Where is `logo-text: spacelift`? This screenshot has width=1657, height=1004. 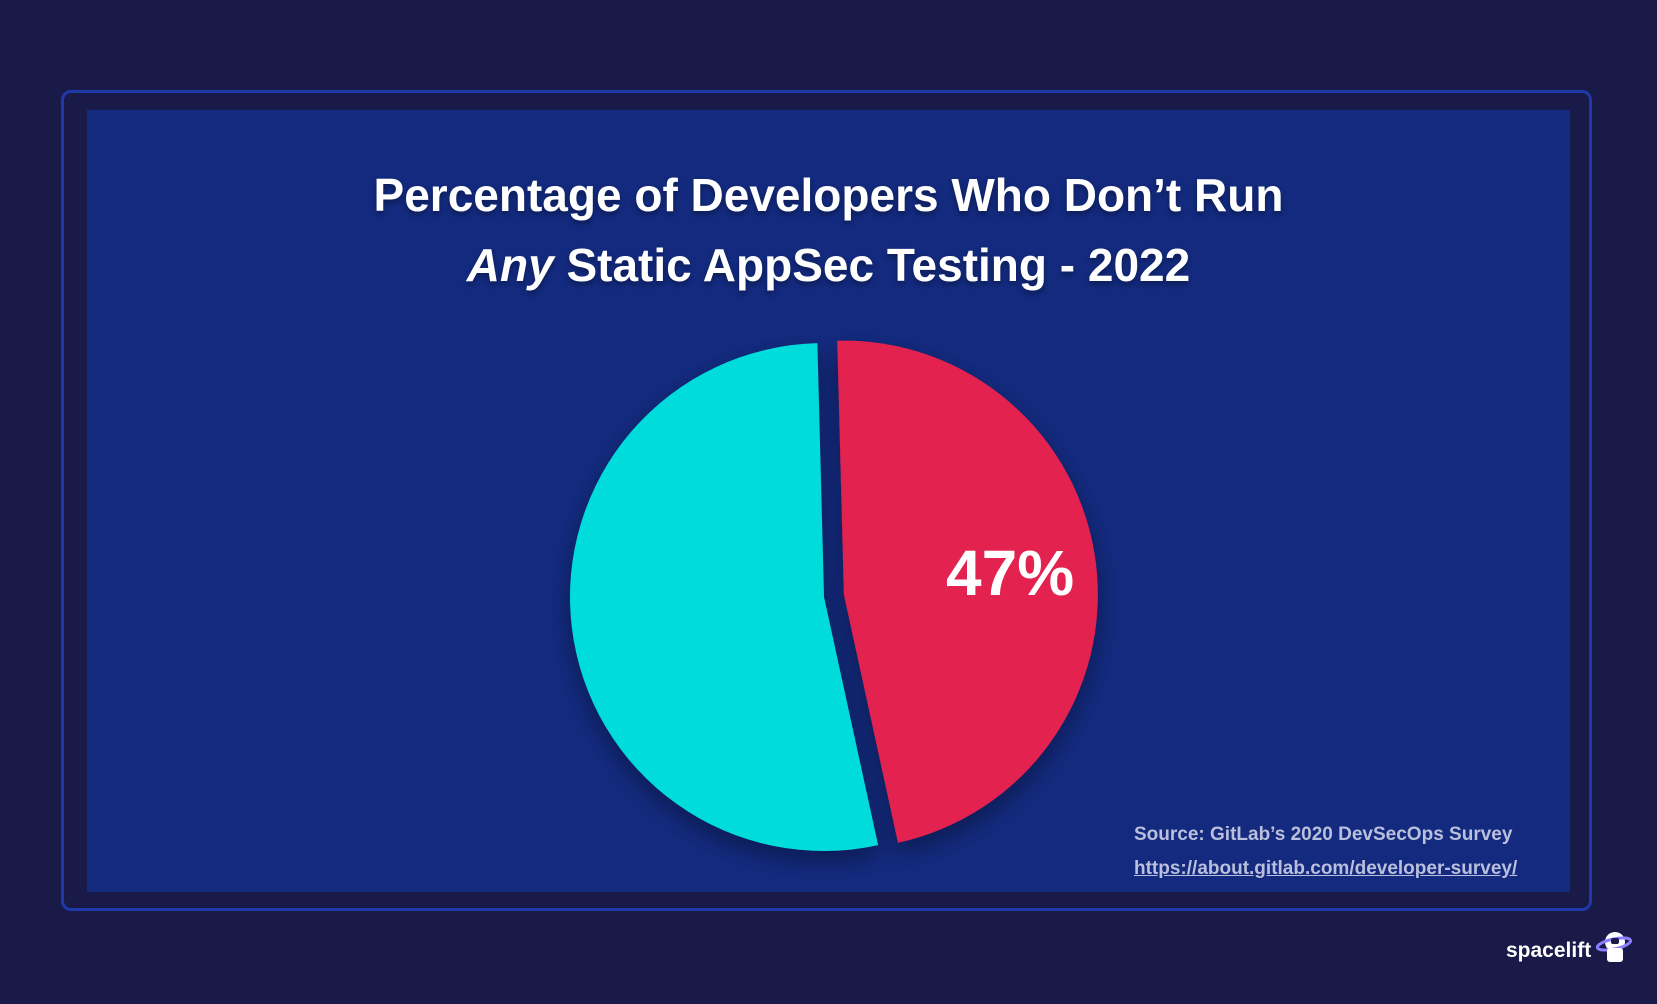
logo-text: spacelift is located at coordinates (1549, 950).